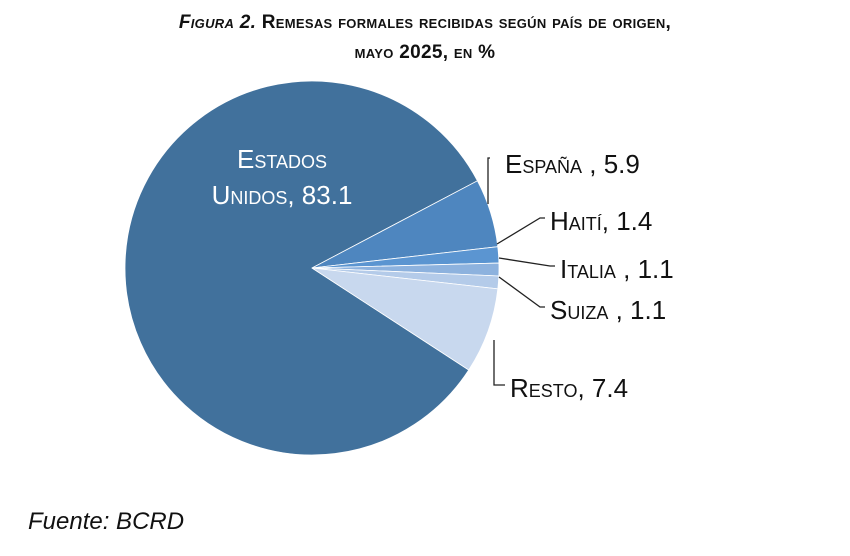 This screenshot has height=556, width=850. What do you see at coordinates (106, 521) in the screenshot?
I see `source-note: Fuente: BCRD` at bounding box center [106, 521].